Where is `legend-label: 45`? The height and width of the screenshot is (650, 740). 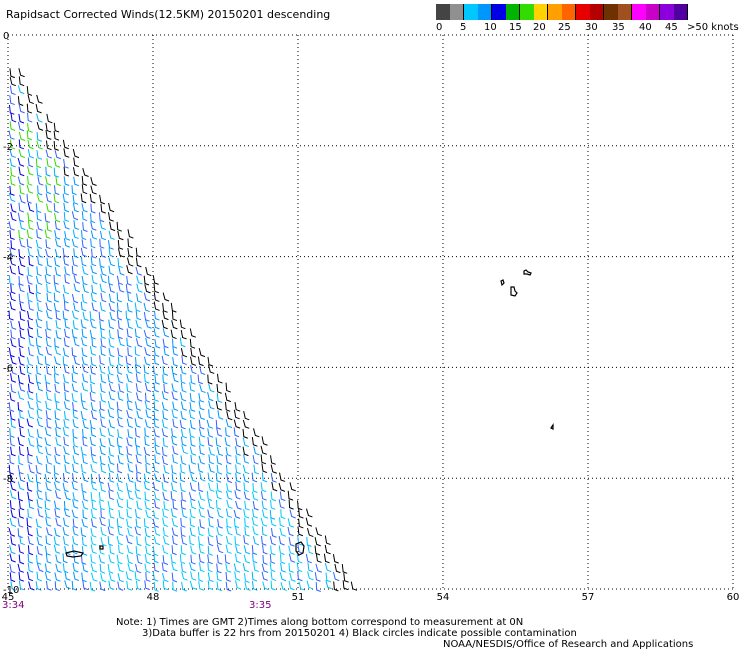
legend-label: 45 is located at coordinates (671, 27).